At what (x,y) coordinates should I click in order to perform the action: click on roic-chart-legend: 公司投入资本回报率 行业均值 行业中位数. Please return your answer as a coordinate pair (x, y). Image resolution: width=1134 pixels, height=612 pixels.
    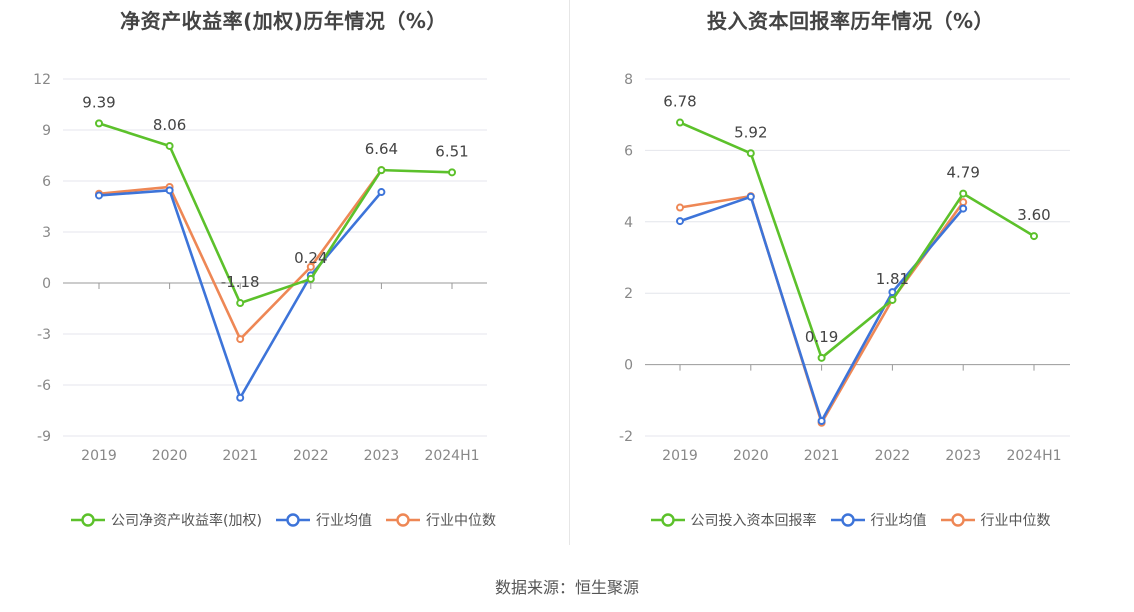
    Looking at the image, I should click on (850, 520).